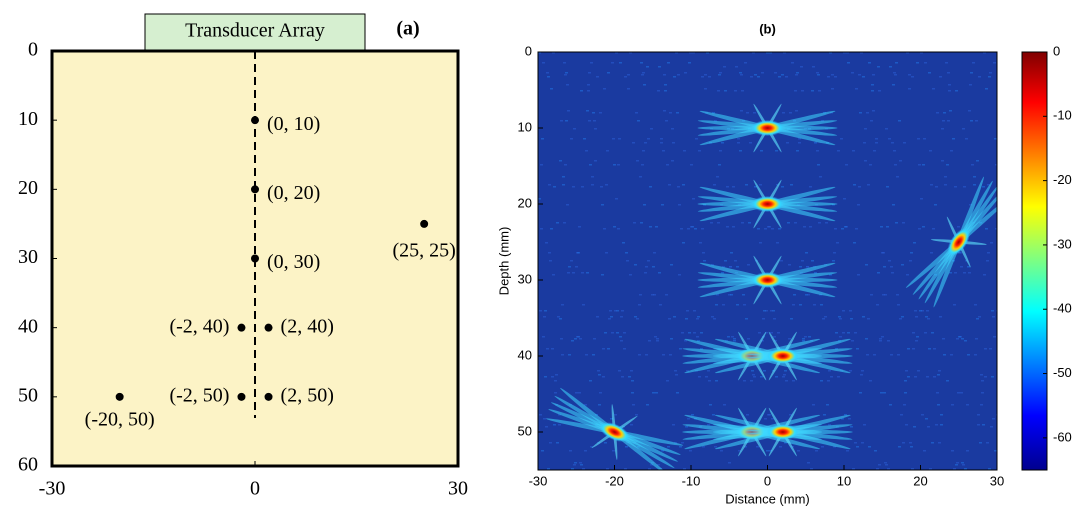 The width and height of the screenshot is (1083, 518). I want to click on x-tick-label: -20, so click(614, 480).